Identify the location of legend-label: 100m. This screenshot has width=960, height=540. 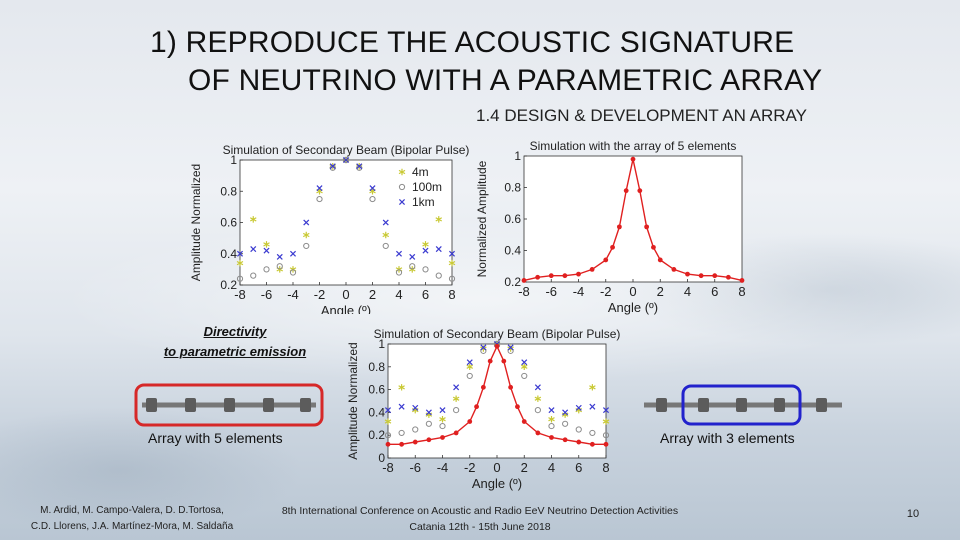
(427, 187).